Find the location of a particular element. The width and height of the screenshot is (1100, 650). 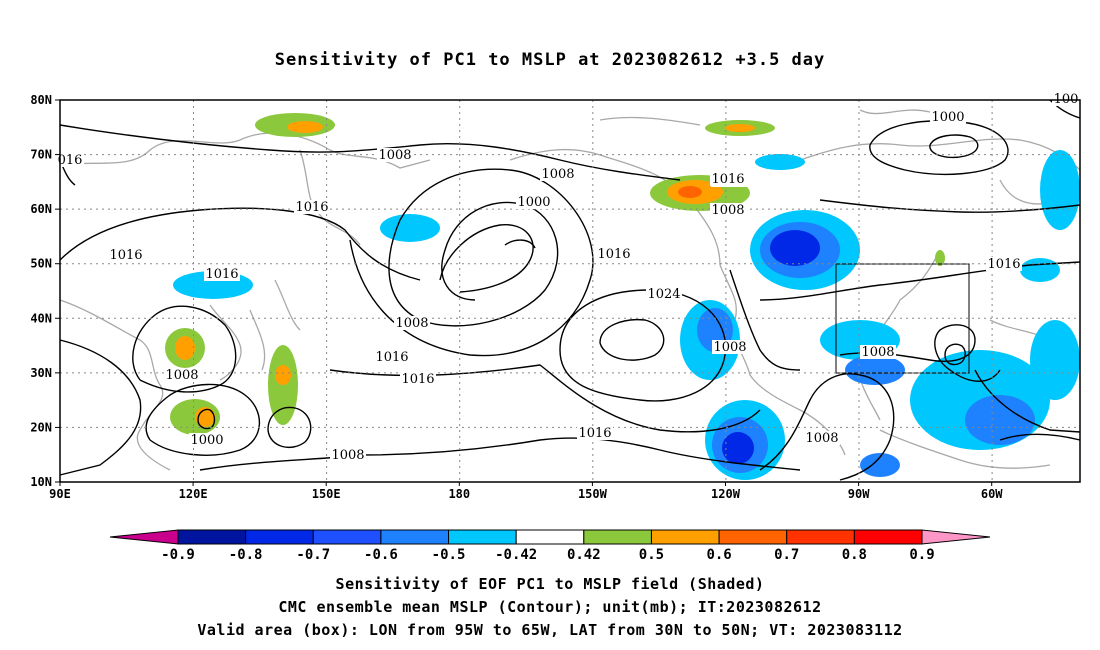

colorbar-label: -0.6 is located at coordinates (381, 555).